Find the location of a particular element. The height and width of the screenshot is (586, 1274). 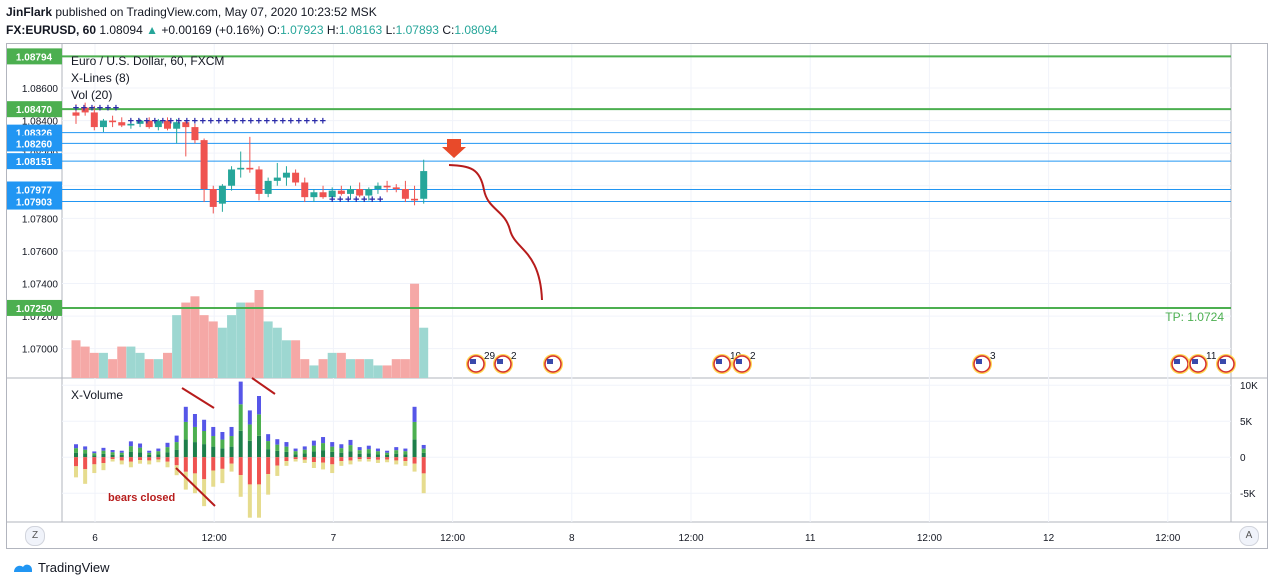

price-change: +0.00169 (+0.16%) is located at coordinates (213, 30).